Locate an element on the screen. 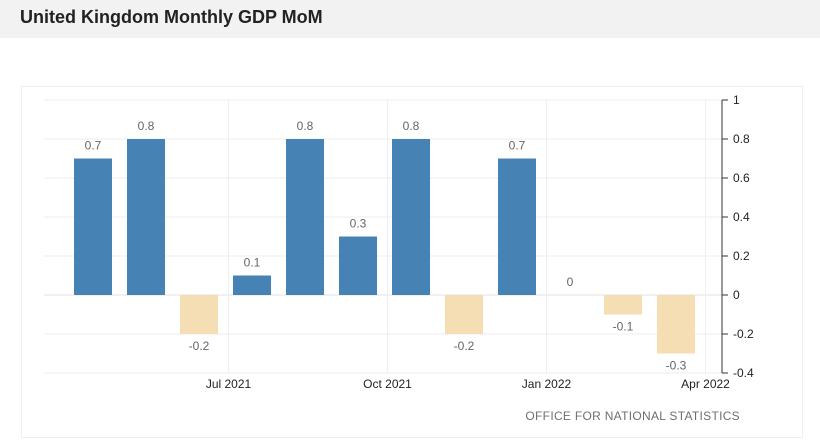  y-tick-label: -0.2 is located at coordinates (743, 334).